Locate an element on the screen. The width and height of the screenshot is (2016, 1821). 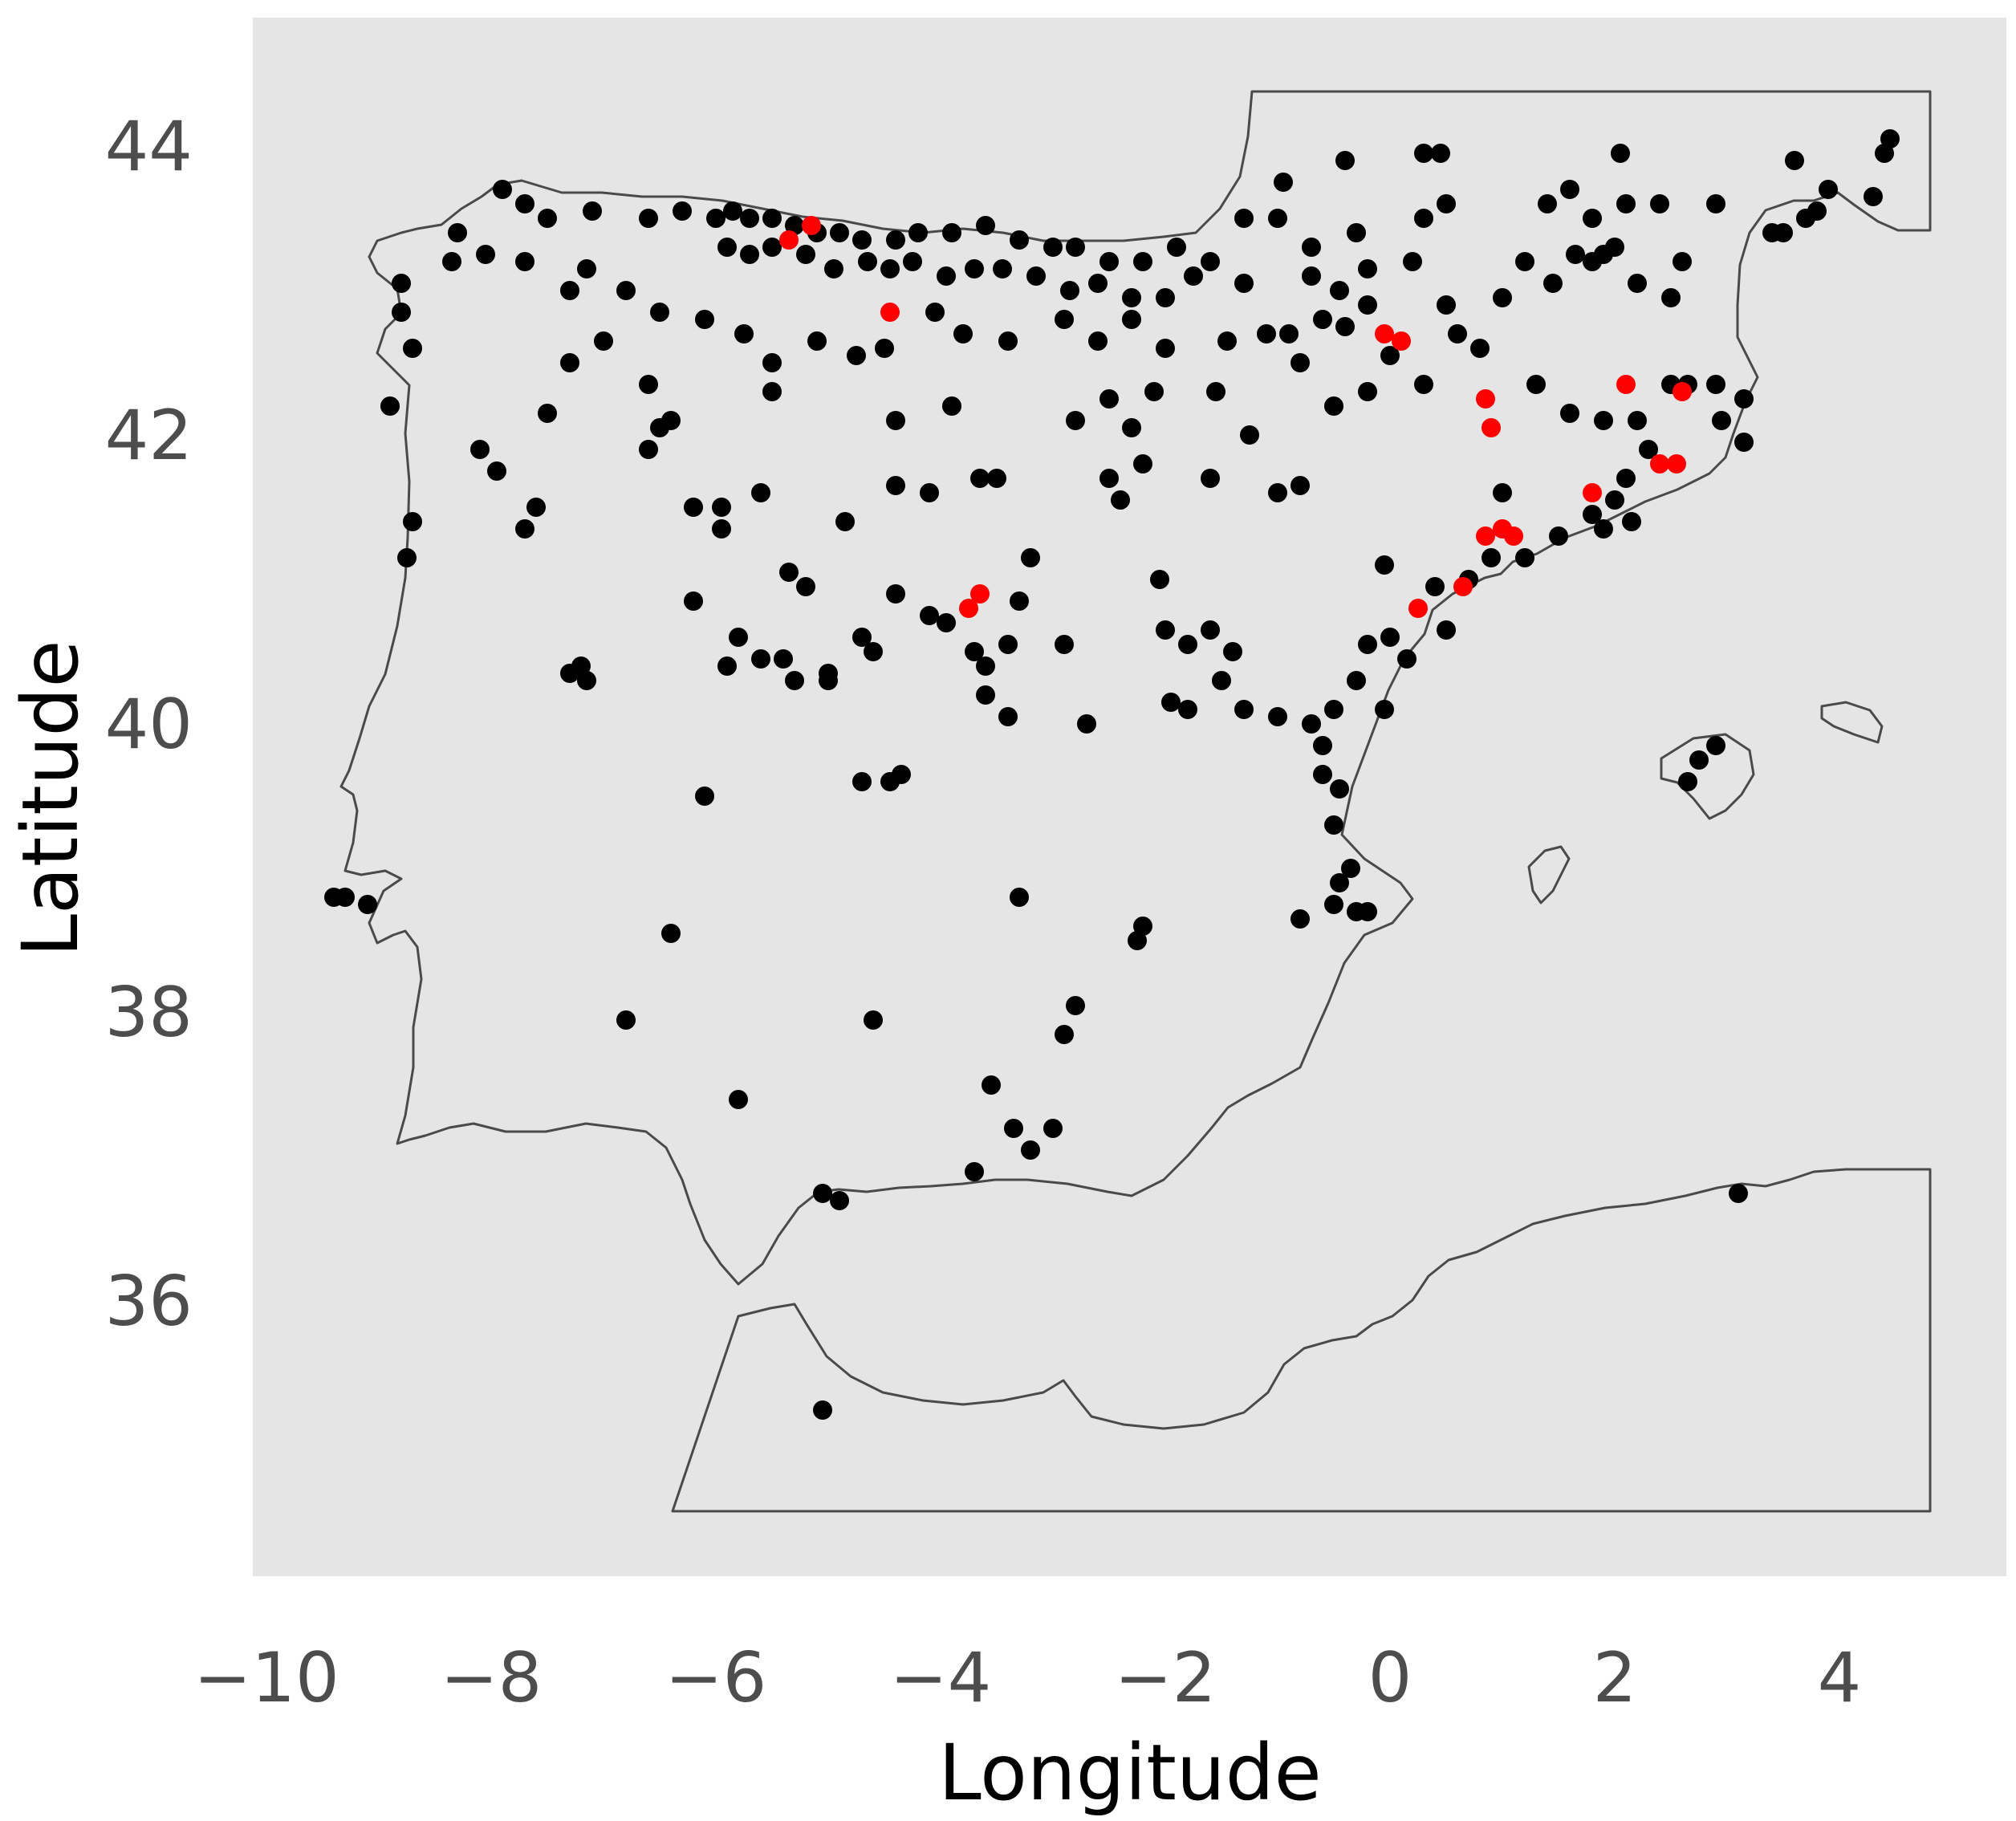
y-tick-label: 40 is located at coordinates (149, 725).